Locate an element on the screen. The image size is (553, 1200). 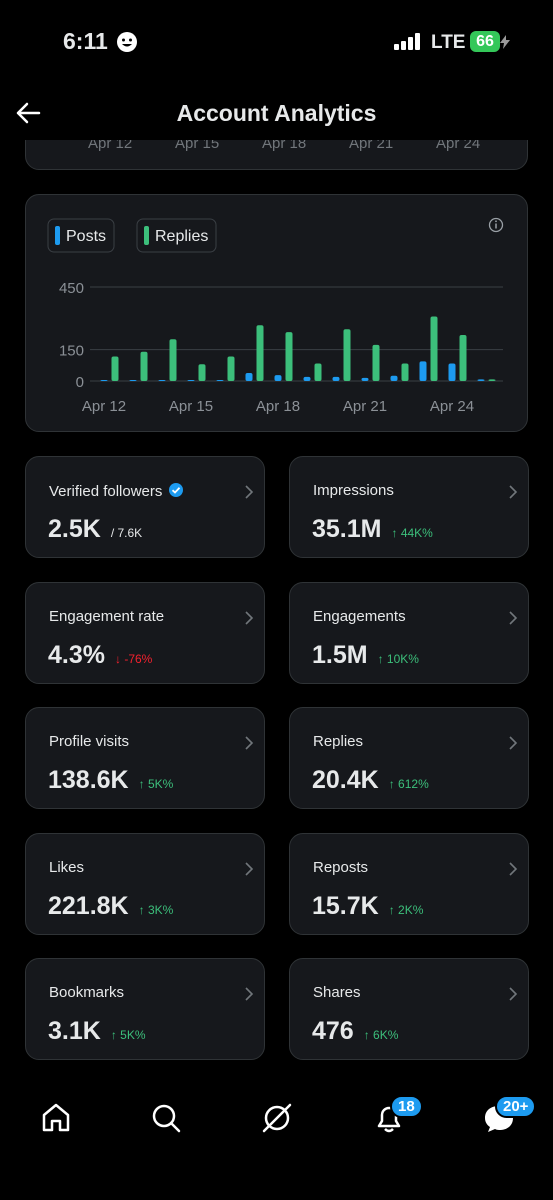
stat-detail: ↑ 10K% is located at coordinates (398, 659).